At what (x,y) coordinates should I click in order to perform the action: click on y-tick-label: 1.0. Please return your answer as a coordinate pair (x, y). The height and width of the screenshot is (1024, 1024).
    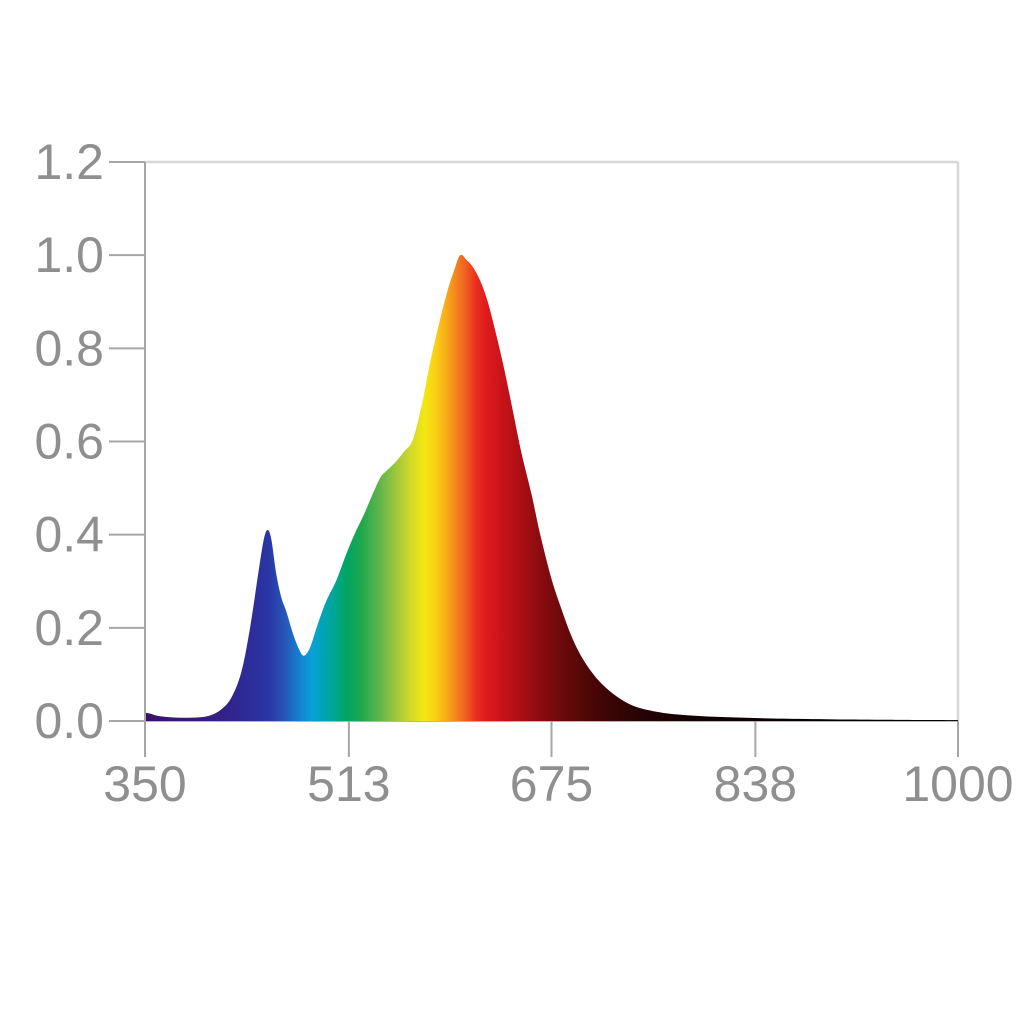
    Looking at the image, I should click on (69, 255).